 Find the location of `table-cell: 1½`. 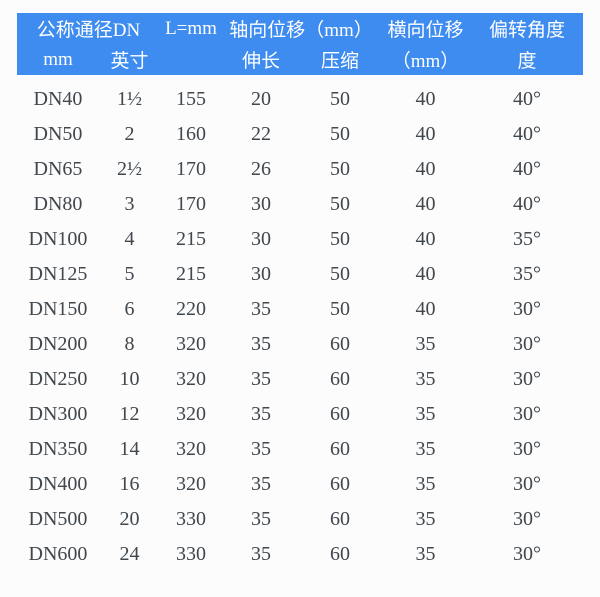

table-cell: 1½ is located at coordinates (129, 99).